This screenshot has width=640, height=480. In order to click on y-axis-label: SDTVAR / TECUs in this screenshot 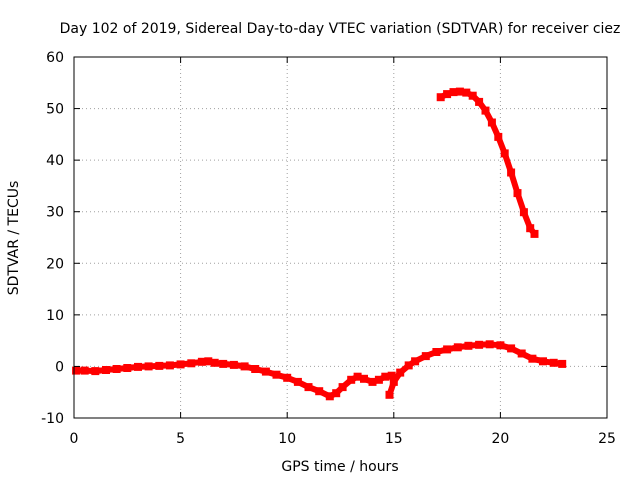, I will do `click(14, 238)`.